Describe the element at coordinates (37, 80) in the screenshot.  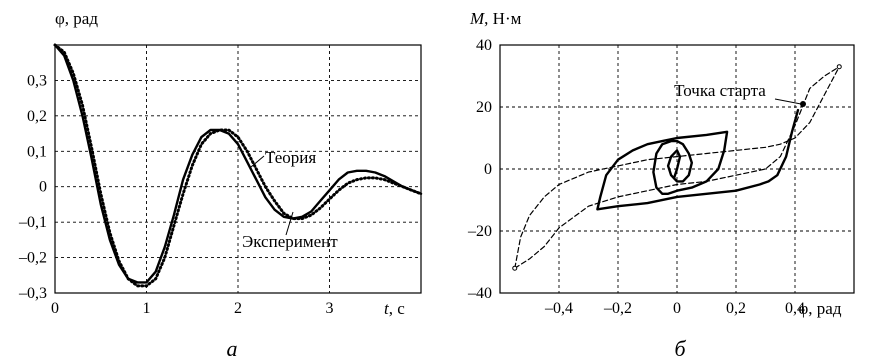
I see `left-y-tick-label: 0,3` at that location.